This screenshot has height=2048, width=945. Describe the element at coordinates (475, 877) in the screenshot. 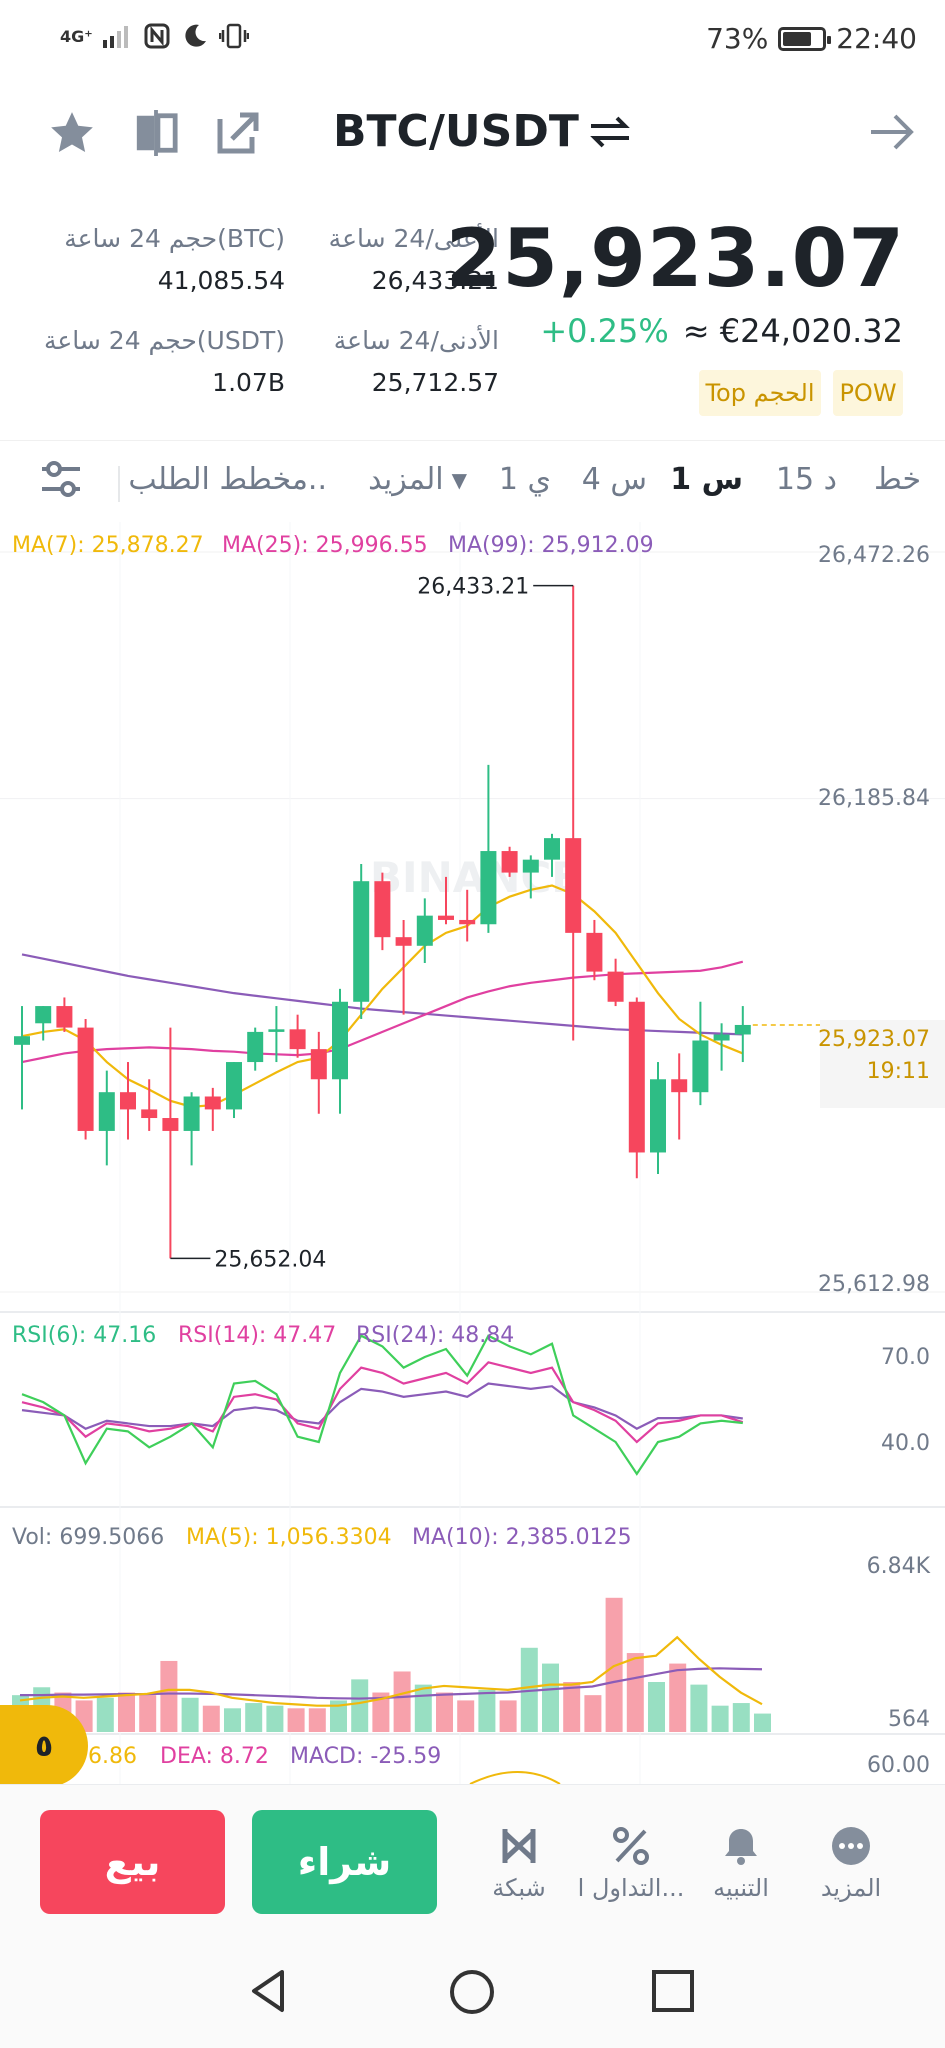

I see `watermark: BINANCE` at that location.